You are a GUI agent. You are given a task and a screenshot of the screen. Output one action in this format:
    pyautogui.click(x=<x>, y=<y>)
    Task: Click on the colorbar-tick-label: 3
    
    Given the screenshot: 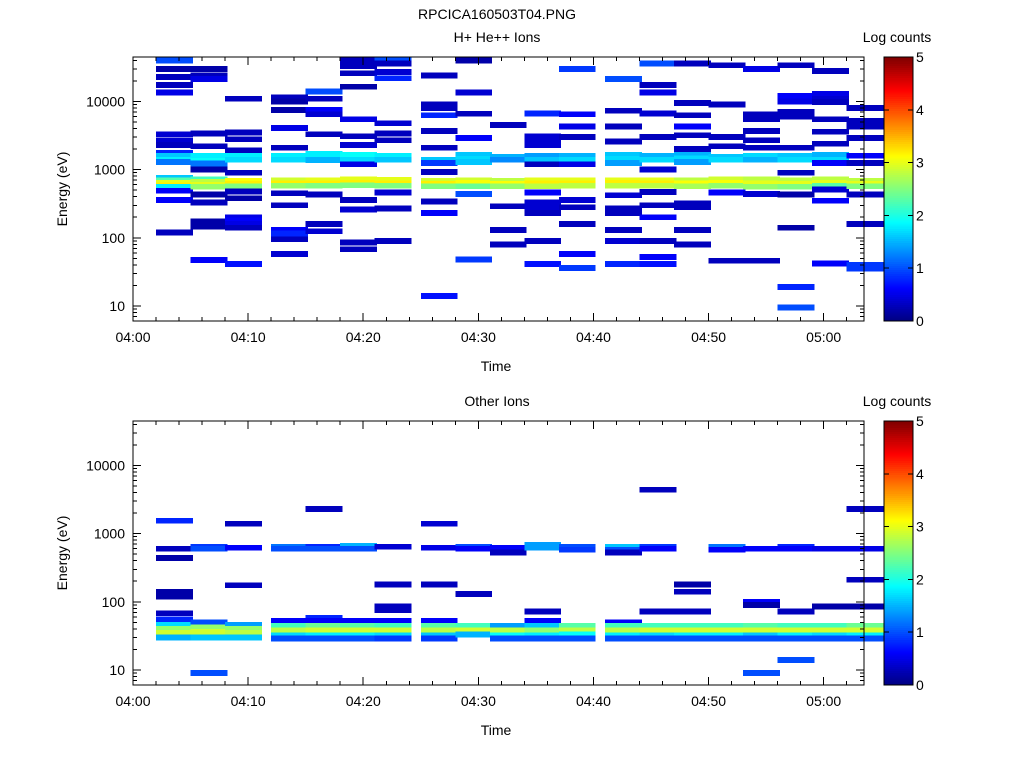 What is the action you would take?
    pyautogui.click(x=920, y=527)
    